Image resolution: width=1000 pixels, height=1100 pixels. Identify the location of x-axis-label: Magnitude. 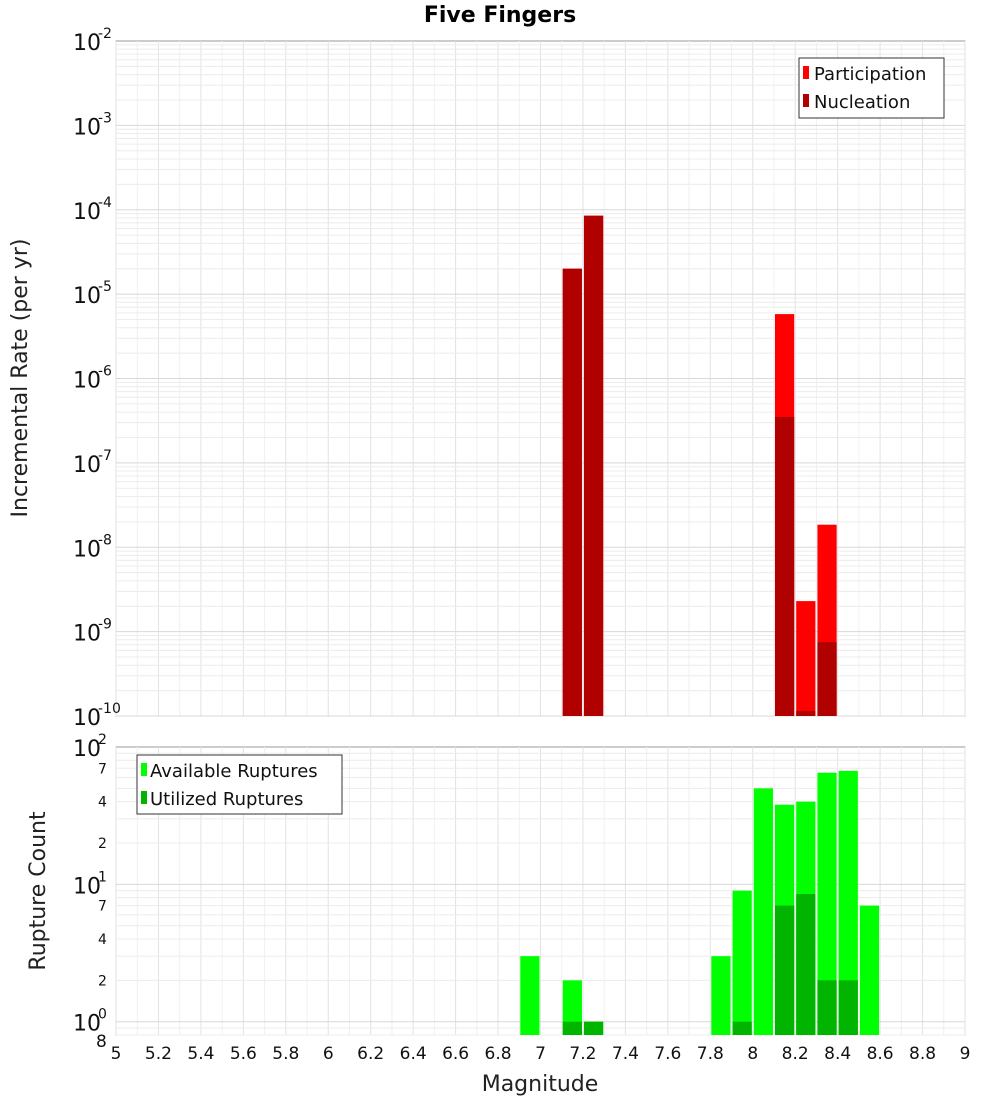
(540, 1084).